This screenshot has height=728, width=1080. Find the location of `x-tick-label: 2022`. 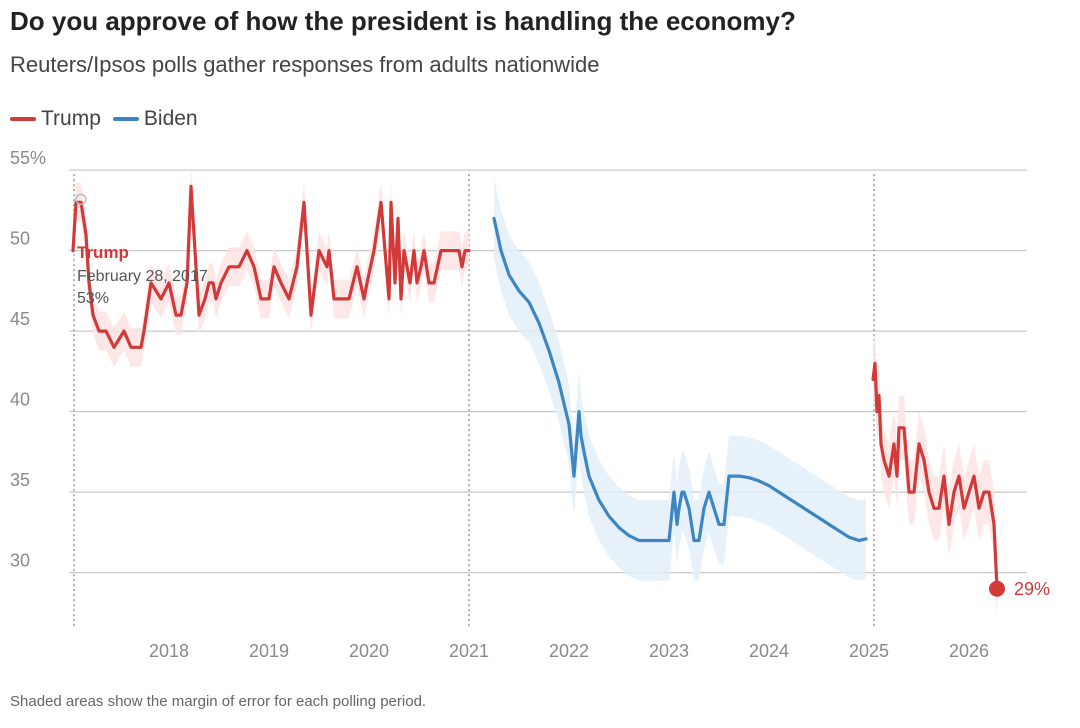

x-tick-label: 2022 is located at coordinates (569, 651).